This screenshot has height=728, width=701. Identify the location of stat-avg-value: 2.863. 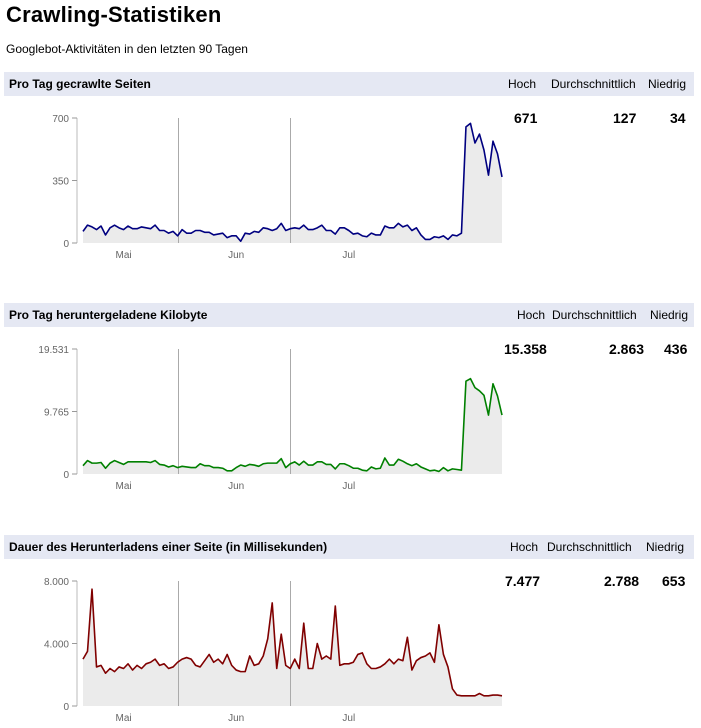
(627, 349).